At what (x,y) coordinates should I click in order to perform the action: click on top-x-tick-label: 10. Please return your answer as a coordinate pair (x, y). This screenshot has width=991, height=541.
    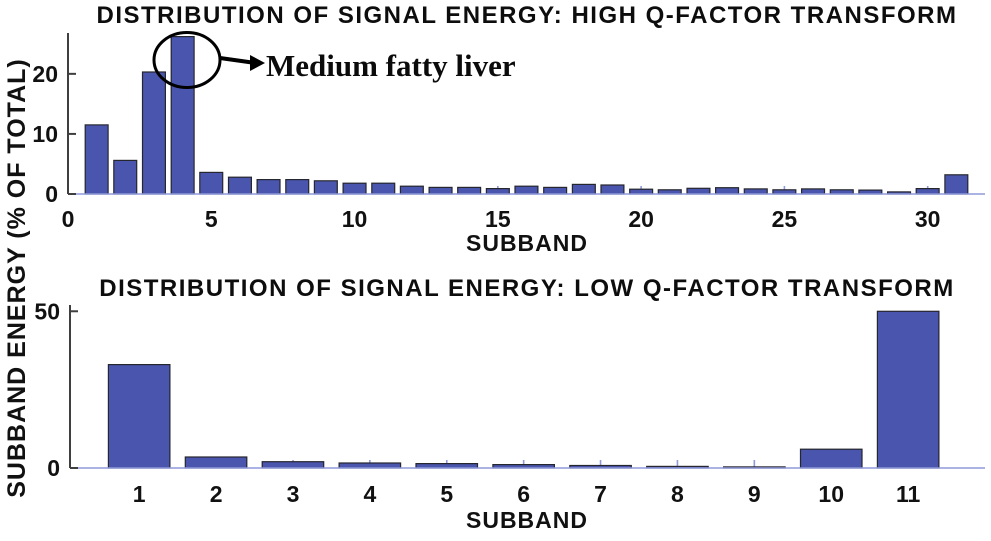
    Looking at the image, I should click on (355, 219).